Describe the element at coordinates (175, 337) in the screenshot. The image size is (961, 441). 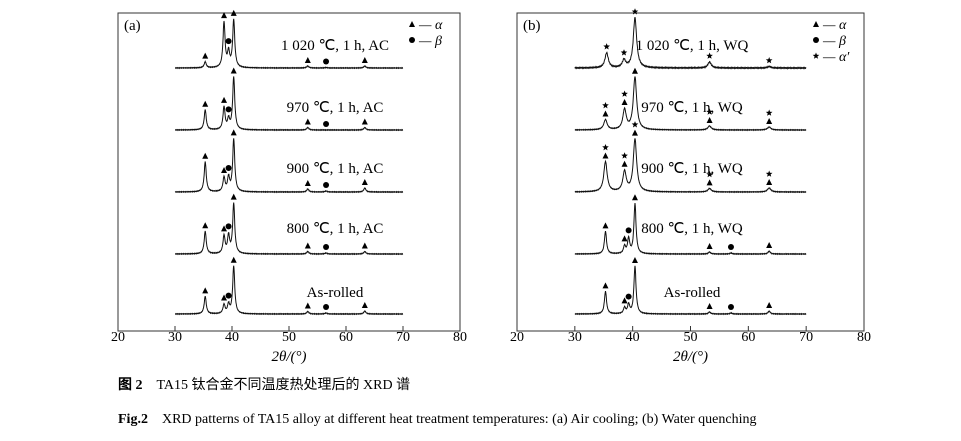
I see `x-tick-label: 30` at that location.